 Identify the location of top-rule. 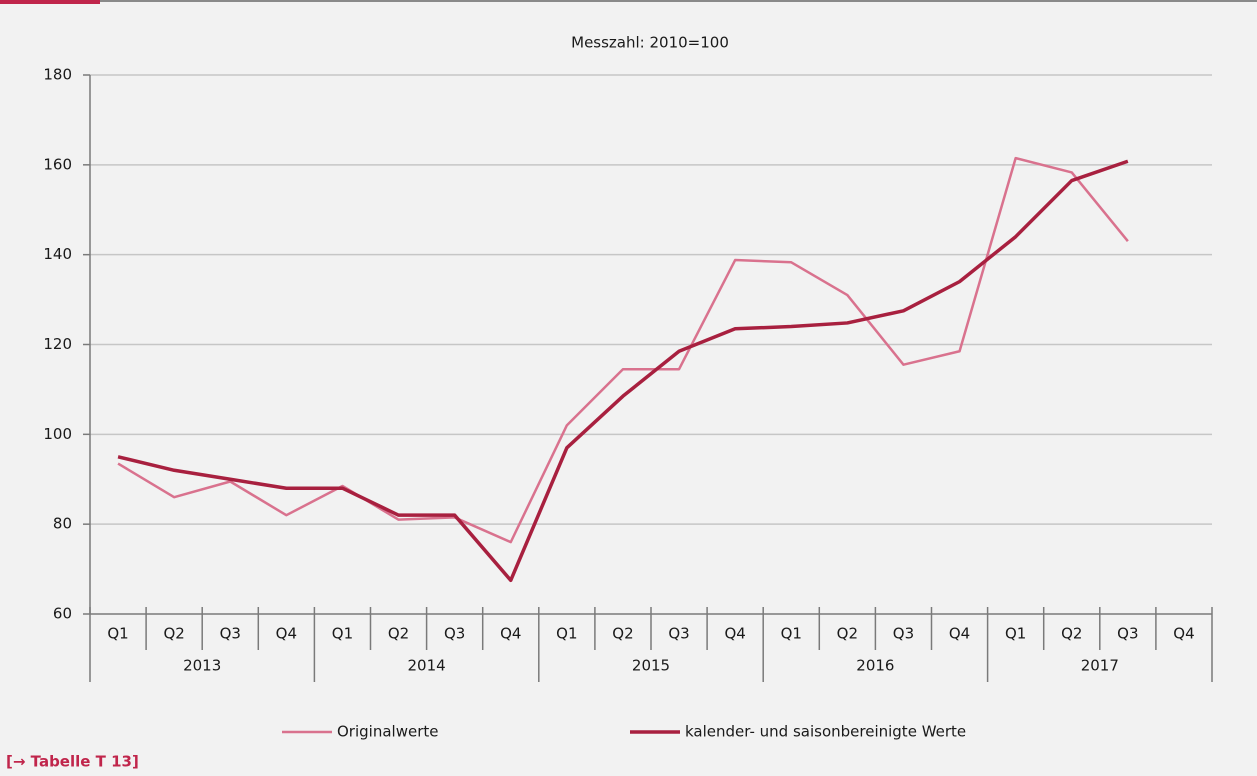
(628, 1).